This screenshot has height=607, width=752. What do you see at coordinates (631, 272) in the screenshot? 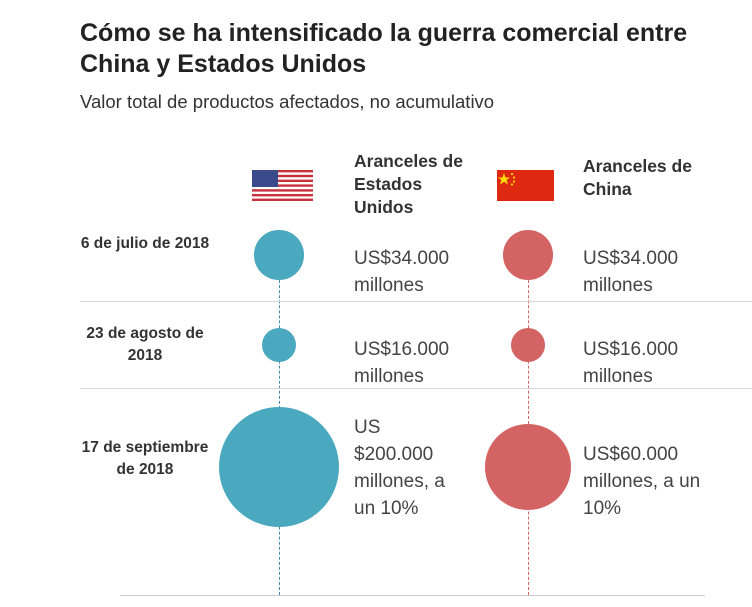
I see `china-value-label: US$34.000 millones` at bounding box center [631, 272].